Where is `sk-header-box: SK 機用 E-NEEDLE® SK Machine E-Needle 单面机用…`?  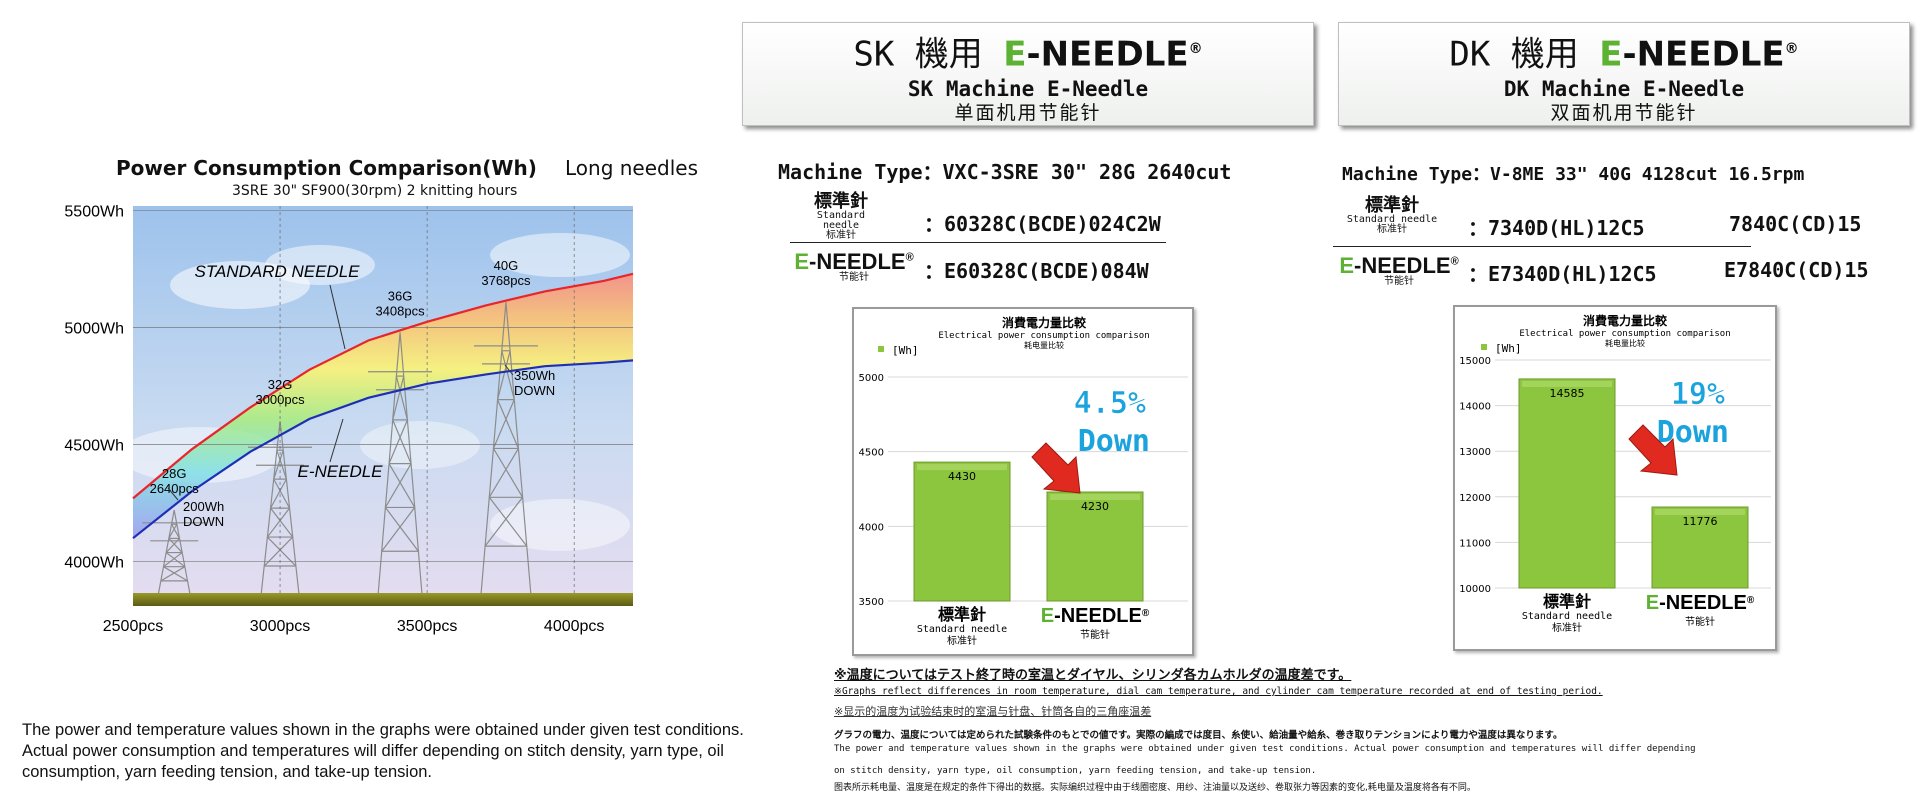
sk-header-box: SK 機用 E-NEEDLE® SK Machine E-Needle 单面机用… is located at coordinates (1028, 74).